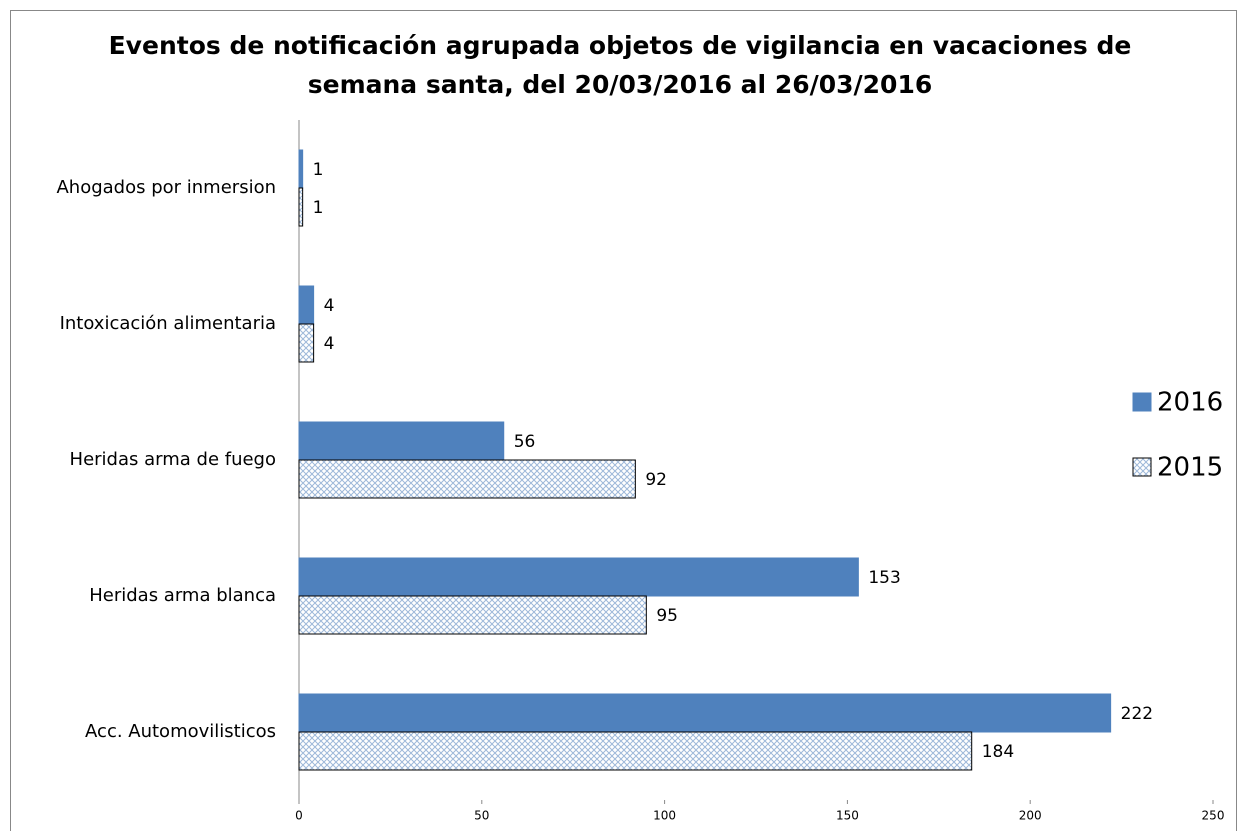 The width and height of the screenshot is (1237, 835). I want to click on x-tick-label: 150, so click(847, 816).